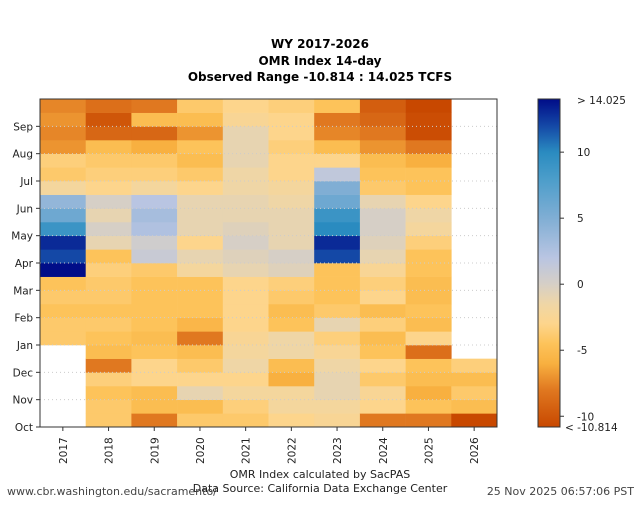 The image size is (640, 530). I want to click on x-tick-label: 2022, so click(292, 450).